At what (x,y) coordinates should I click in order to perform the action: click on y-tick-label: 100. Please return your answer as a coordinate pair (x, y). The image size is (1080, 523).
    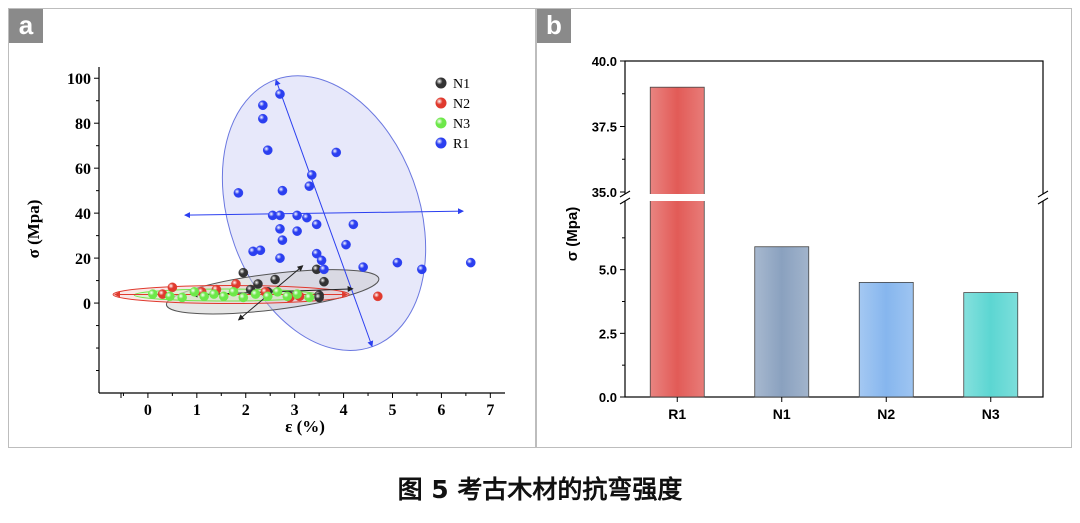
    Looking at the image, I should click on (79, 79).